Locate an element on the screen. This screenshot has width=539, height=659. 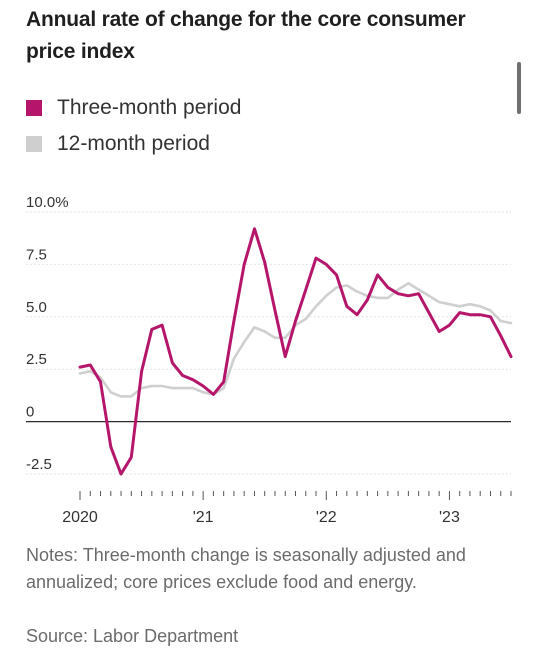
x-tick-label: 2020 is located at coordinates (80, 517).